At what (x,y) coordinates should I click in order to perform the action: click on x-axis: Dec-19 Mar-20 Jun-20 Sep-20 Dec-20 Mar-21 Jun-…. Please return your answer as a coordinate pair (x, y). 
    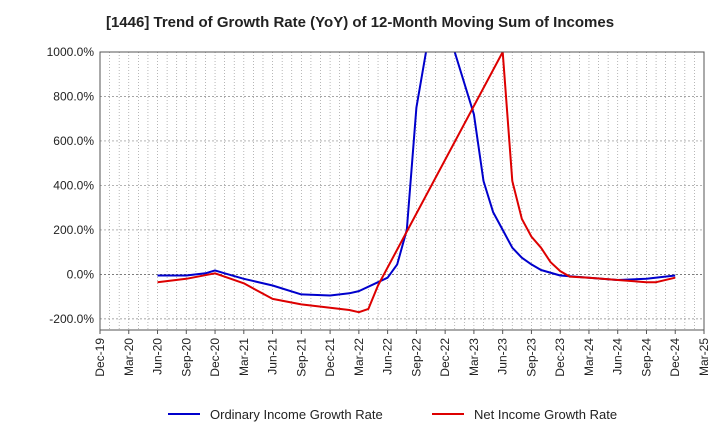
    Looking at the image, I should click on (402, 353).